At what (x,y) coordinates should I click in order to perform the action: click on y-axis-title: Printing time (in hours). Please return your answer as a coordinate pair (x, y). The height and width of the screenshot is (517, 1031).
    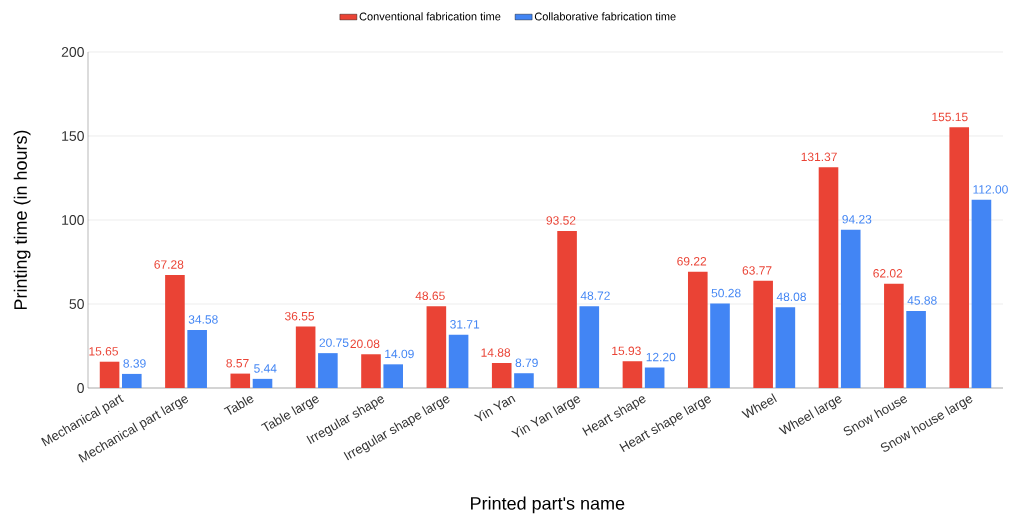
    Looking at the image, I should click on (22, 220).